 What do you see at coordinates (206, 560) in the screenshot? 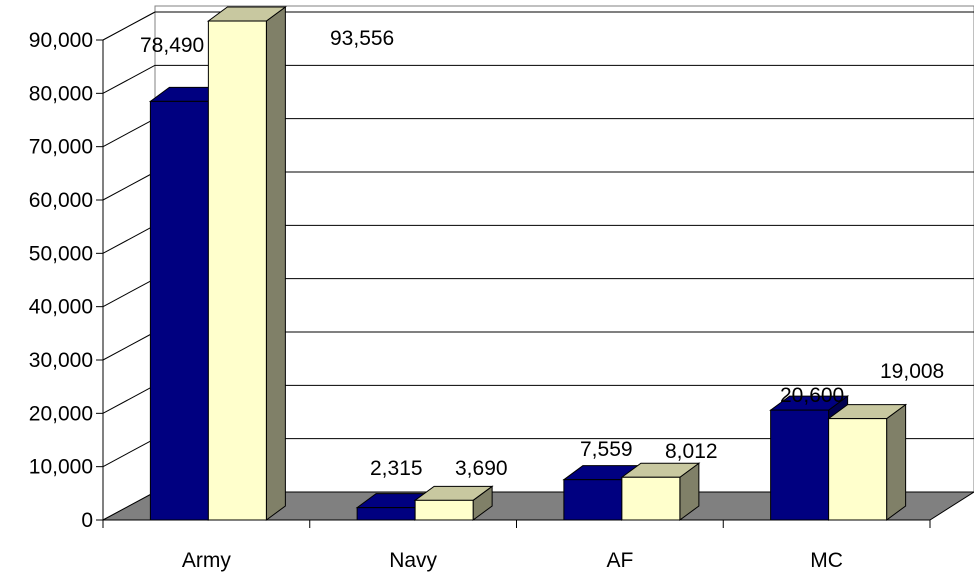
I see `x-tick-label: Army` at bounding box center [206, 560].